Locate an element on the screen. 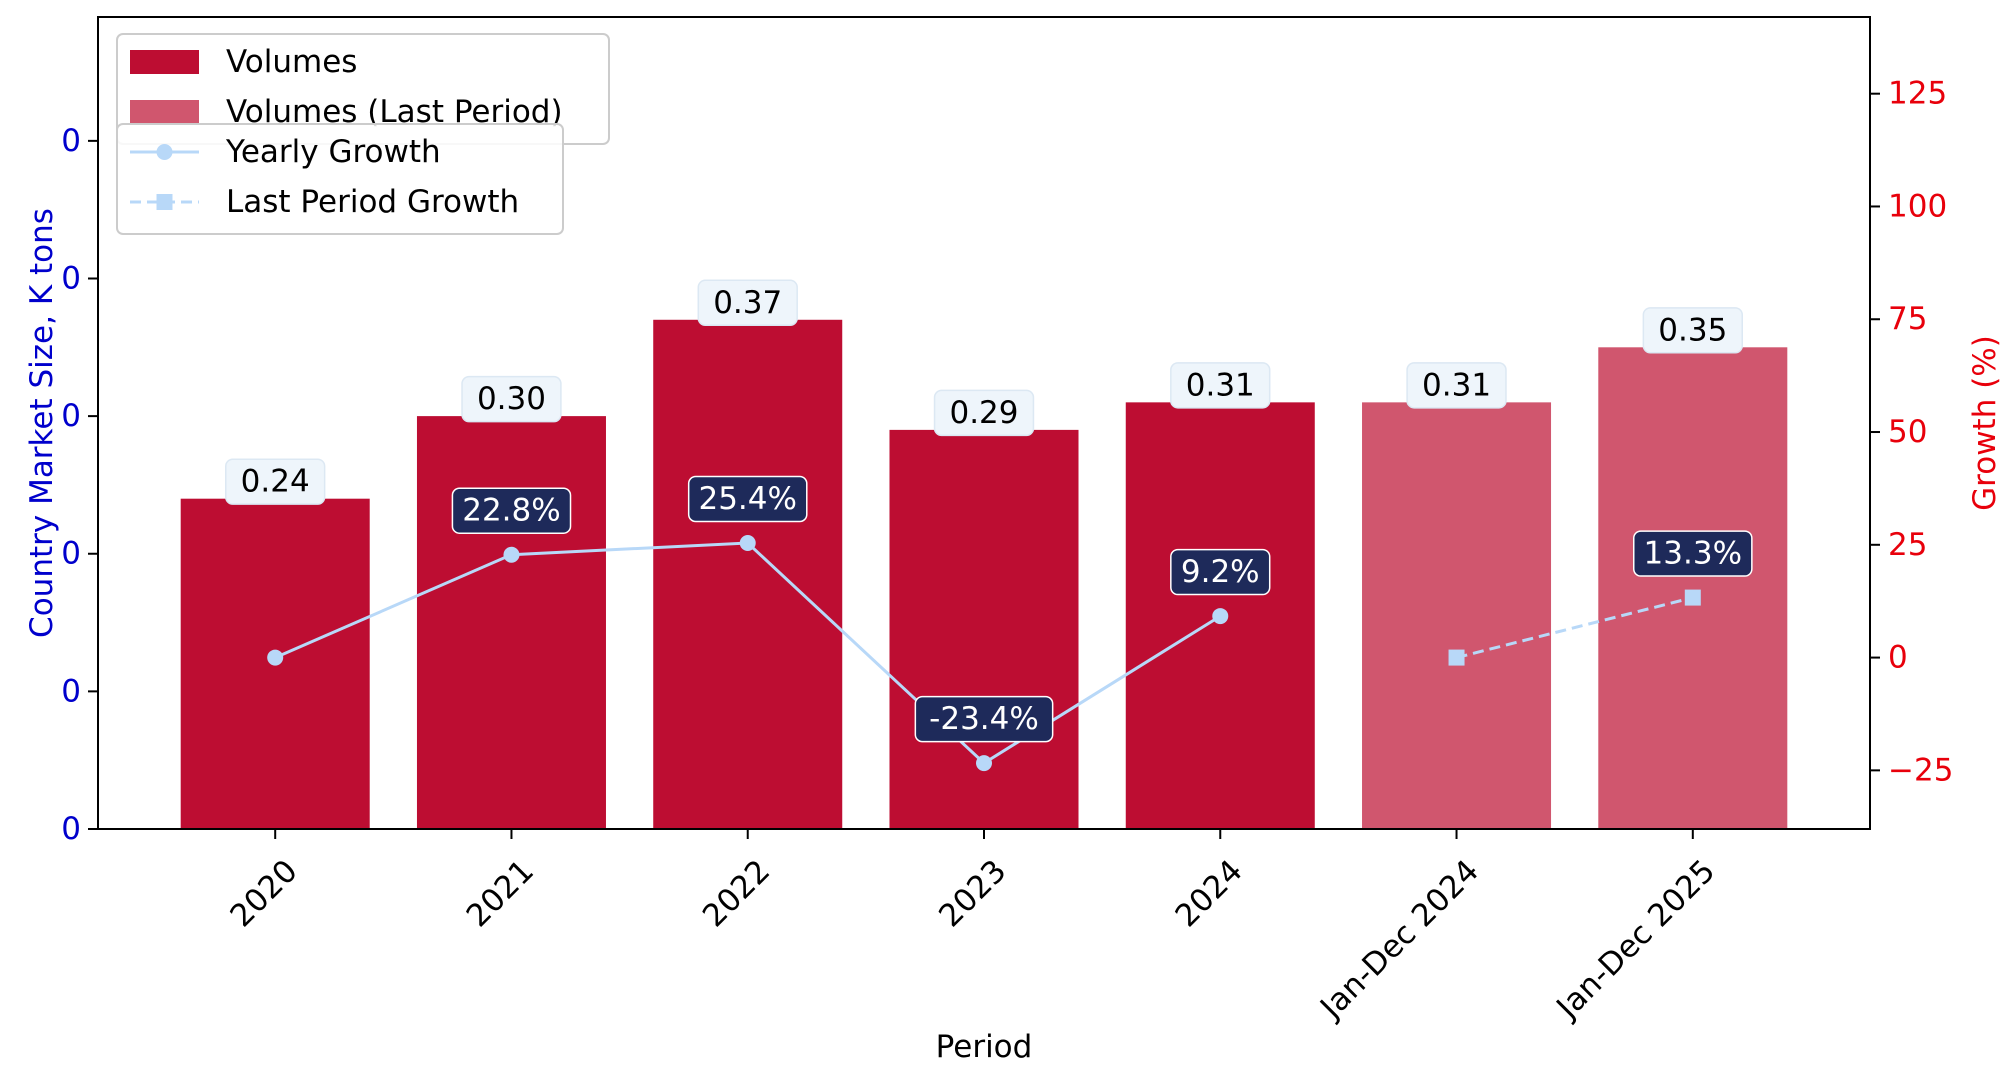 The width and height of the screenshot is (2010, 1091). growth-label-1-box is located at coordinates (511, 510).